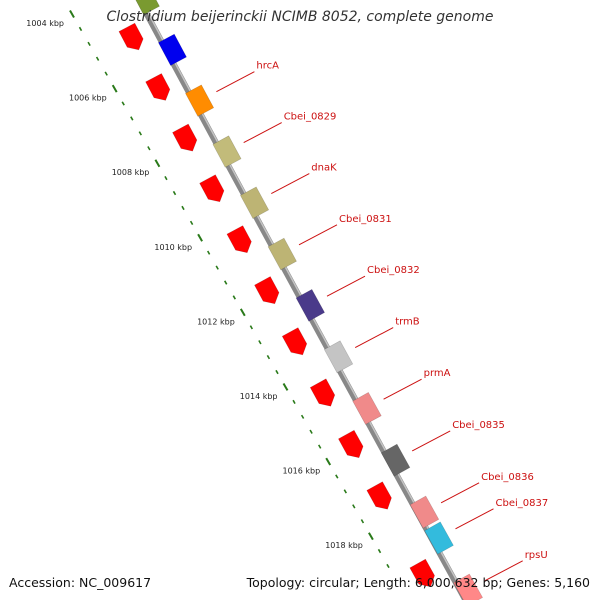  Describe the element at coordinates (507, 477) in the screenshot. I see `gene-label: Cbei_0836` at that location.